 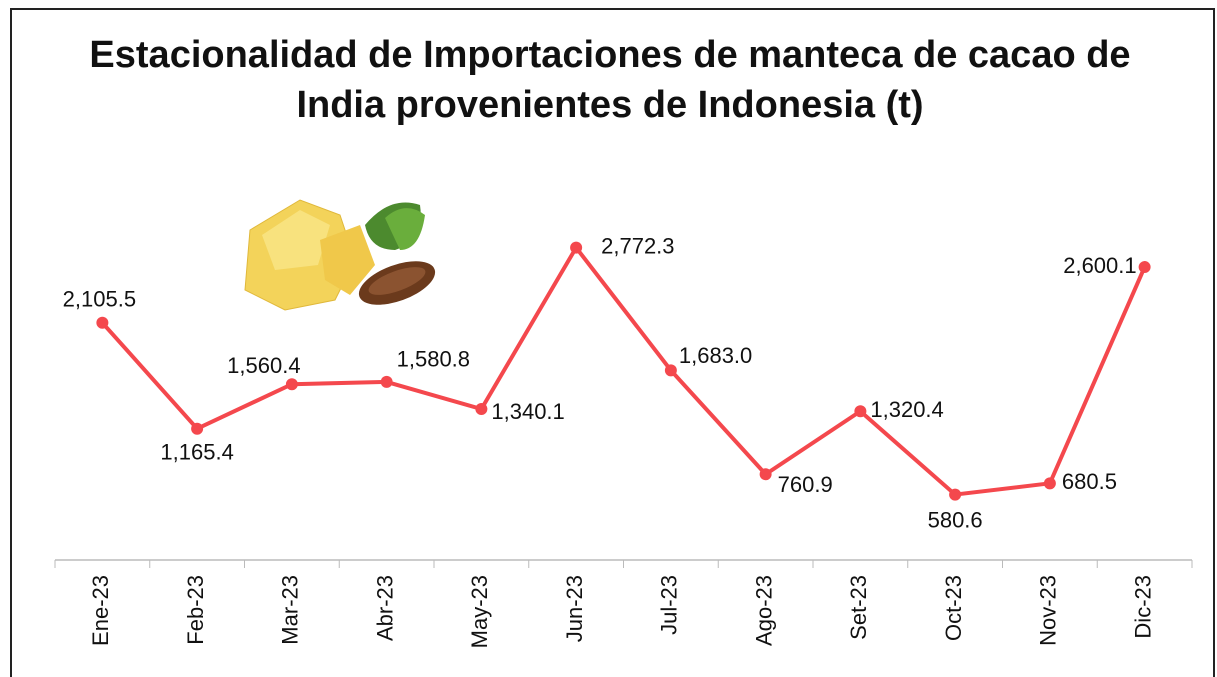 What do you see at coordinates (527, 411) in the screenshot?
I see `data-label: 1,340.1` at bounding box center [527, 411].